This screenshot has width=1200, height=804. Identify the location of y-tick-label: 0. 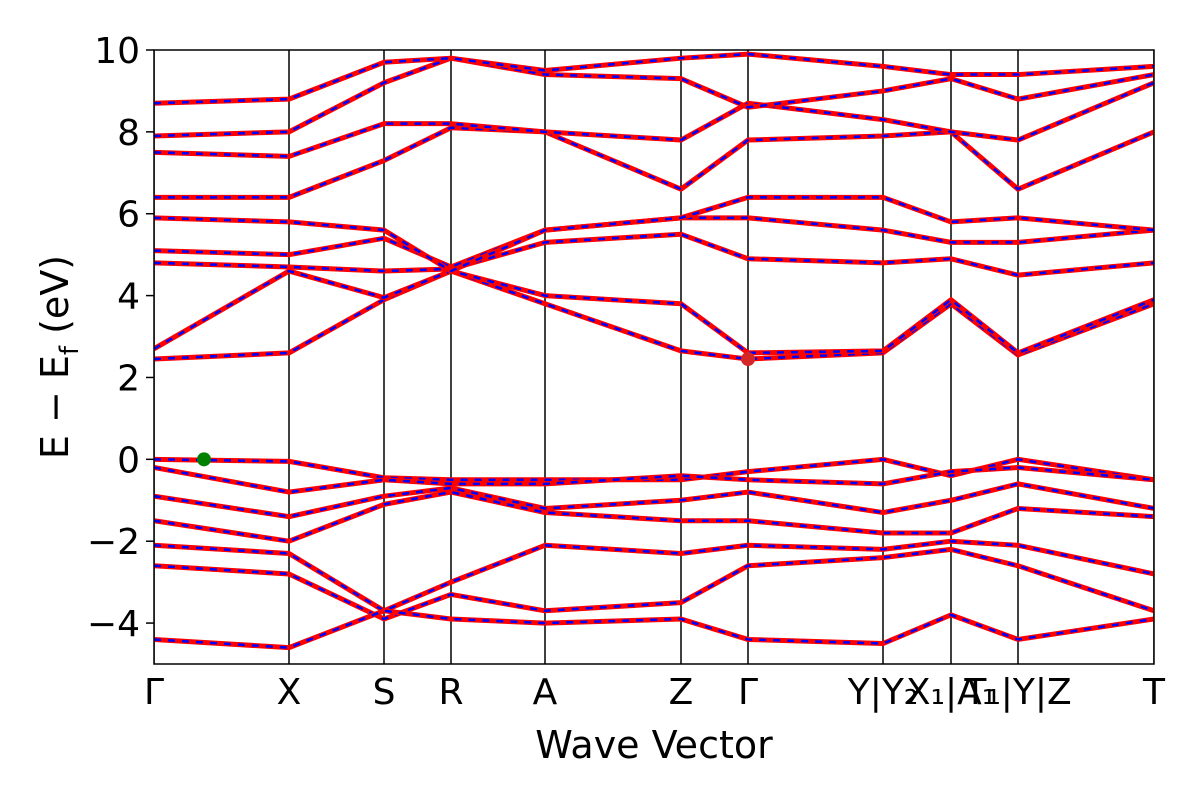
(128, 460).